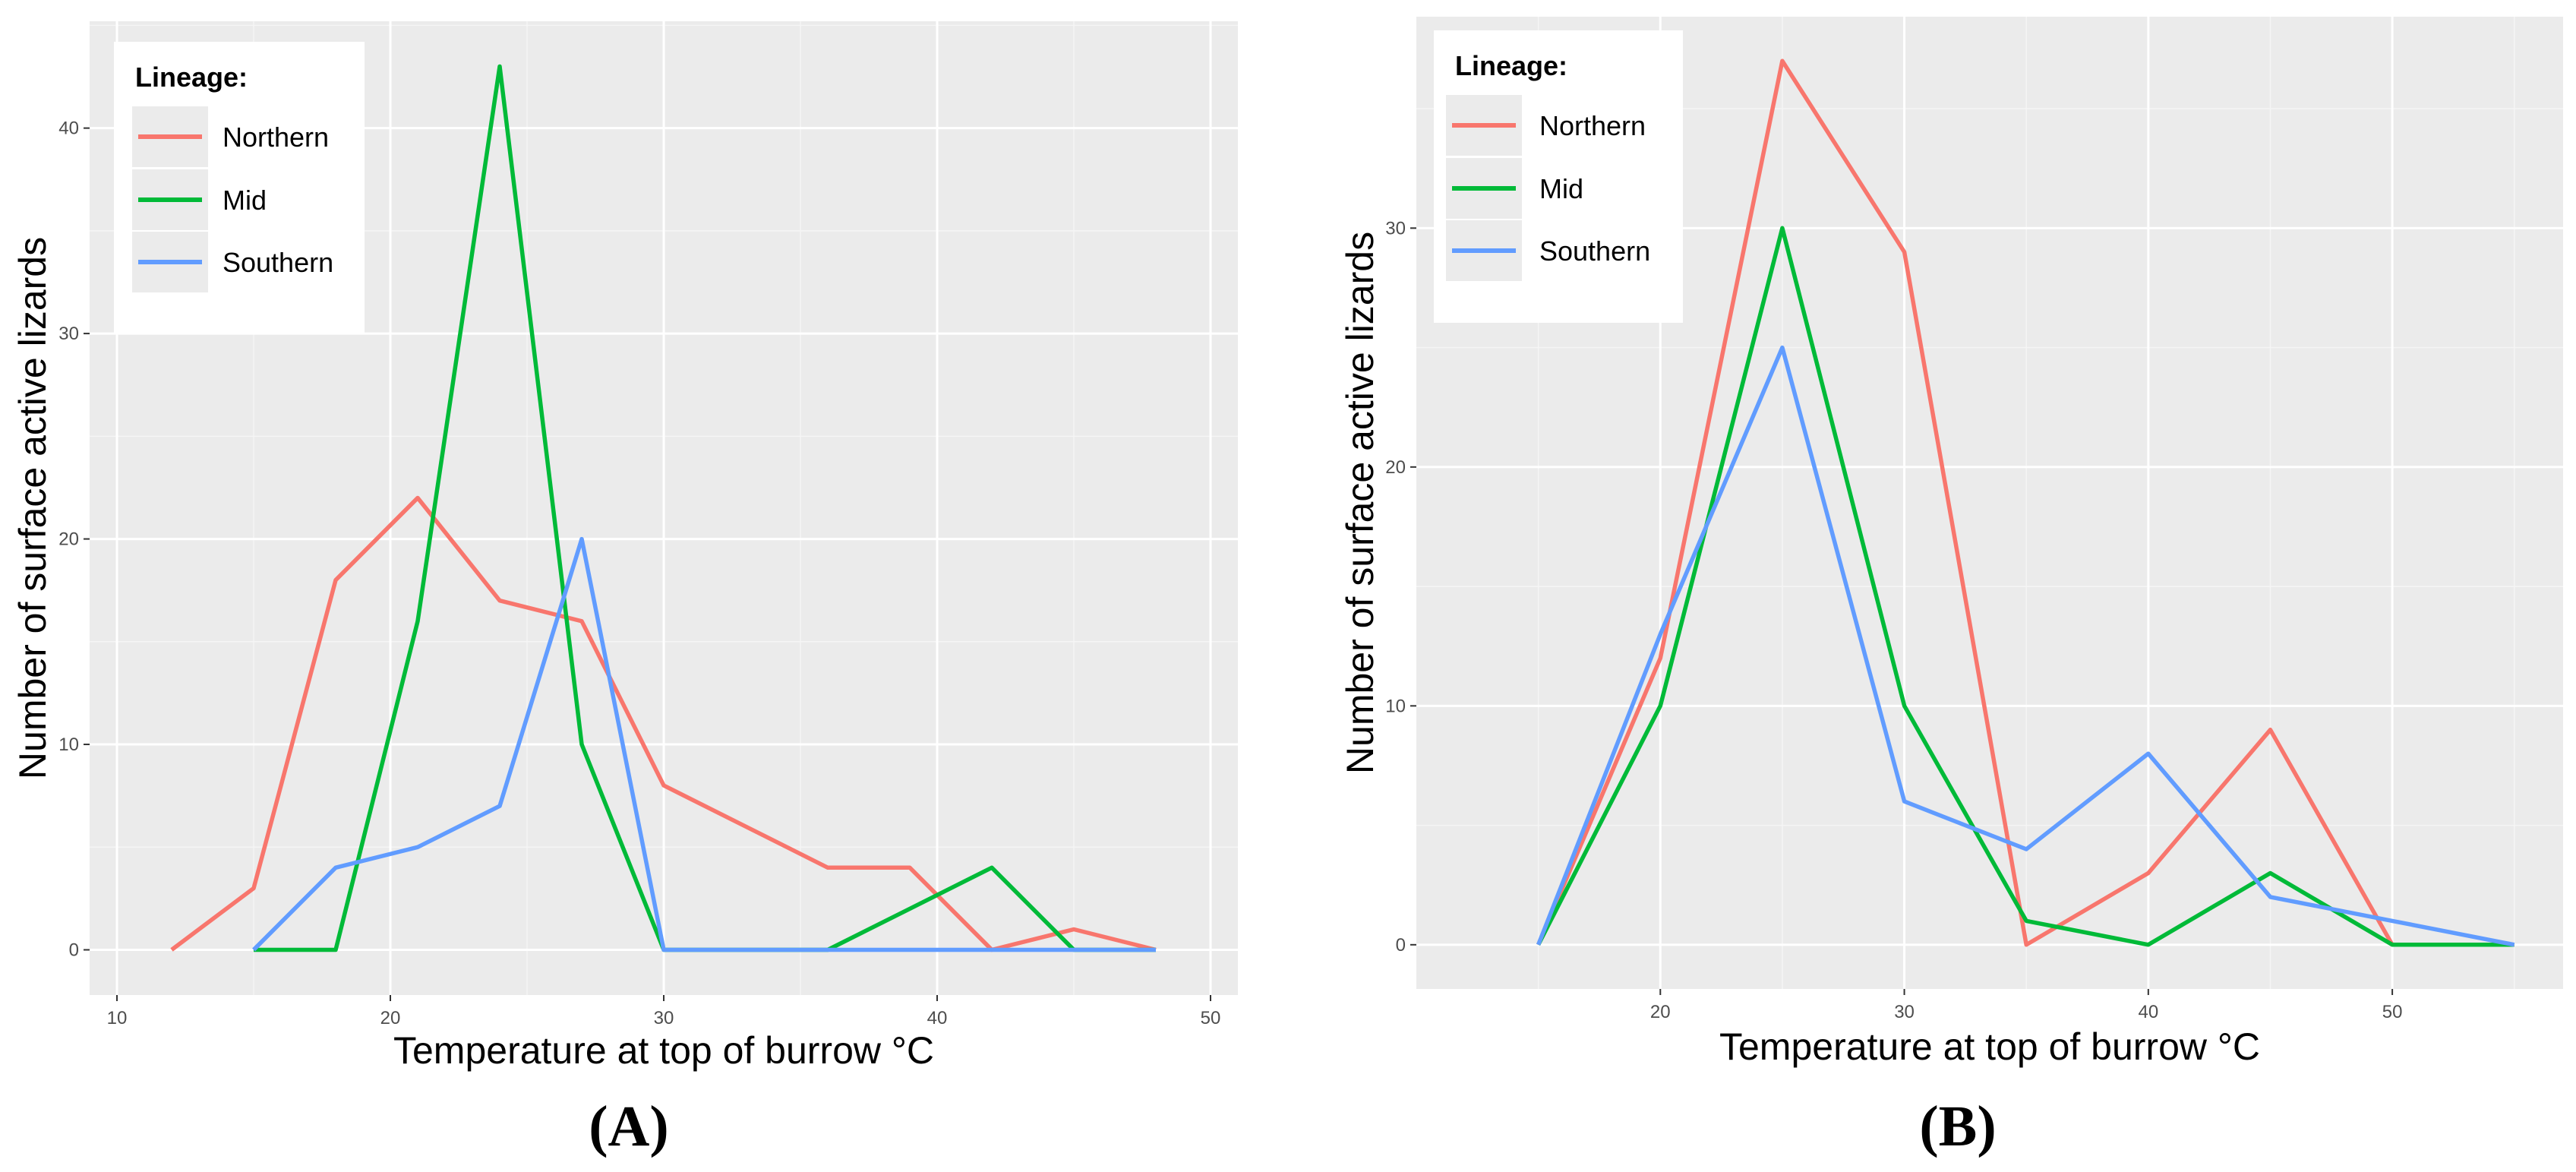 The width and height of the screenshot is (2576, 1172). What do you see at coordinates (704, 744) in the screenshot?
I see `series-line-southern` at bounding box center [704, 744].